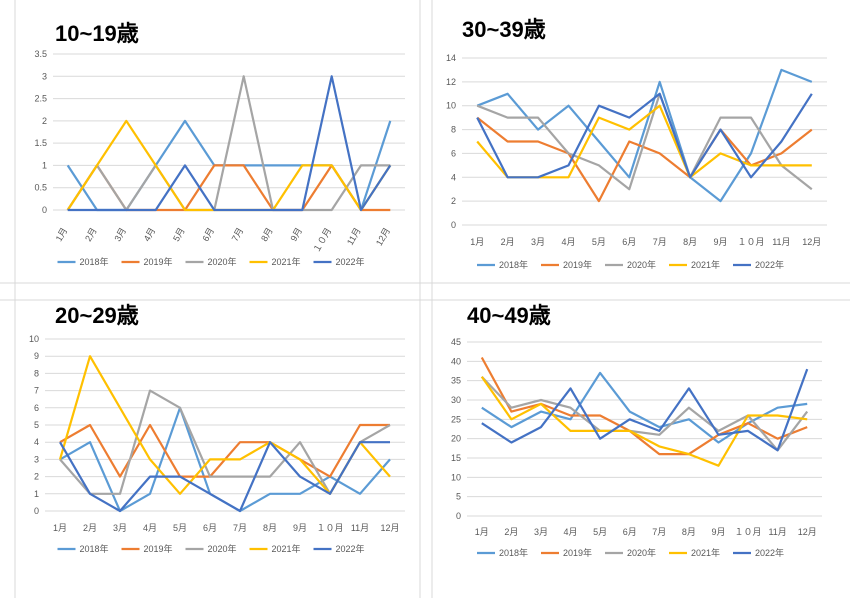 The image size is (850, 598). I want to click on series-line-2018, so click(644, 135).